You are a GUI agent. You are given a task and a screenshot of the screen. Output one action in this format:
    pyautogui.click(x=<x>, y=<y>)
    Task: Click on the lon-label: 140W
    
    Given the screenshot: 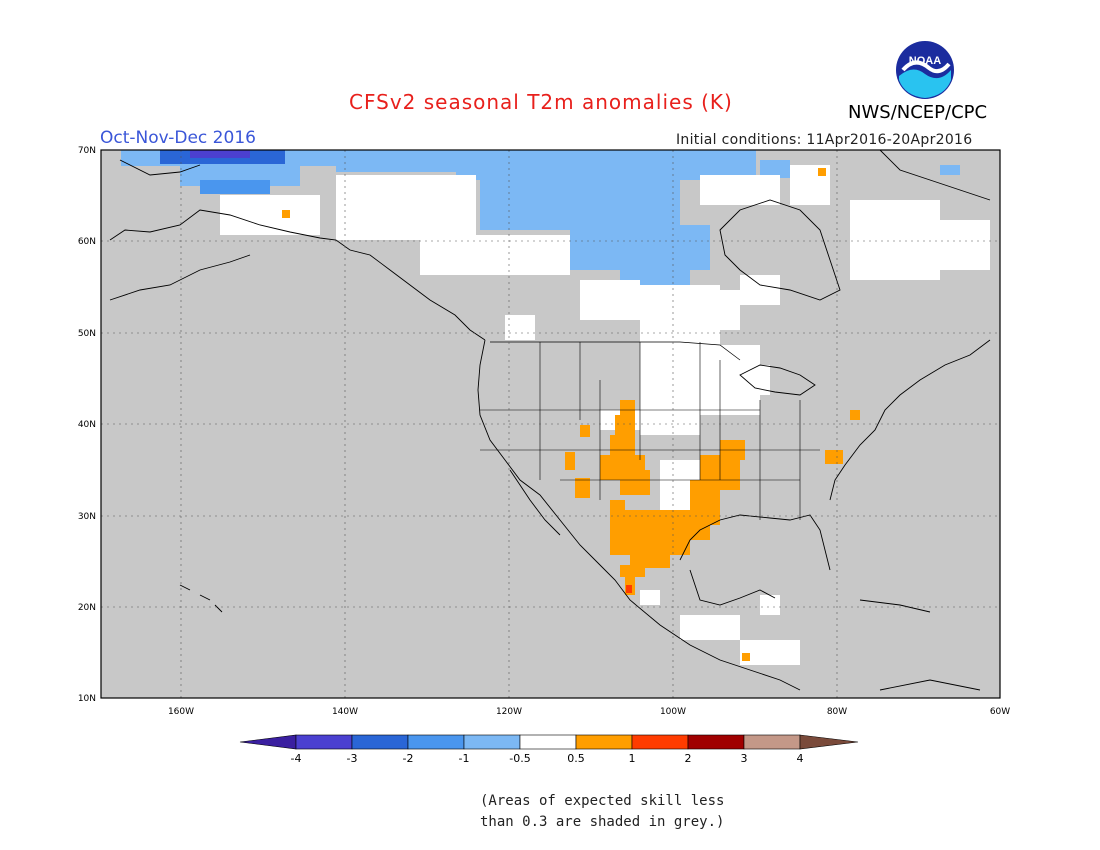 What is the action you would take?
    pyautogui.click(x=345, y=712)
    